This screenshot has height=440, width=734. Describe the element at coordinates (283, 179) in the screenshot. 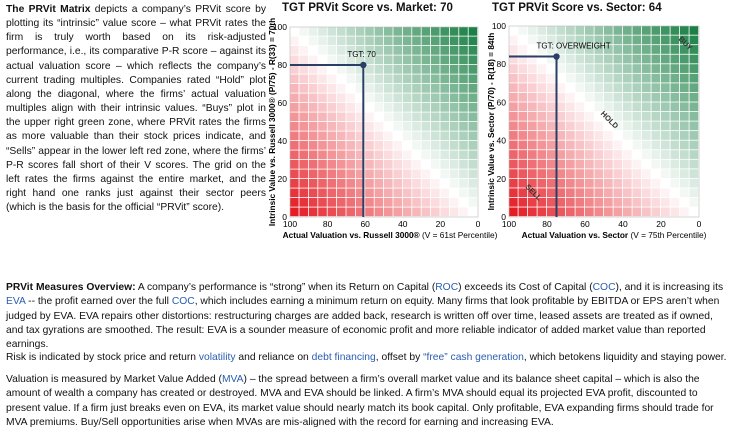

I see `y-tick-label: 20` at that location.